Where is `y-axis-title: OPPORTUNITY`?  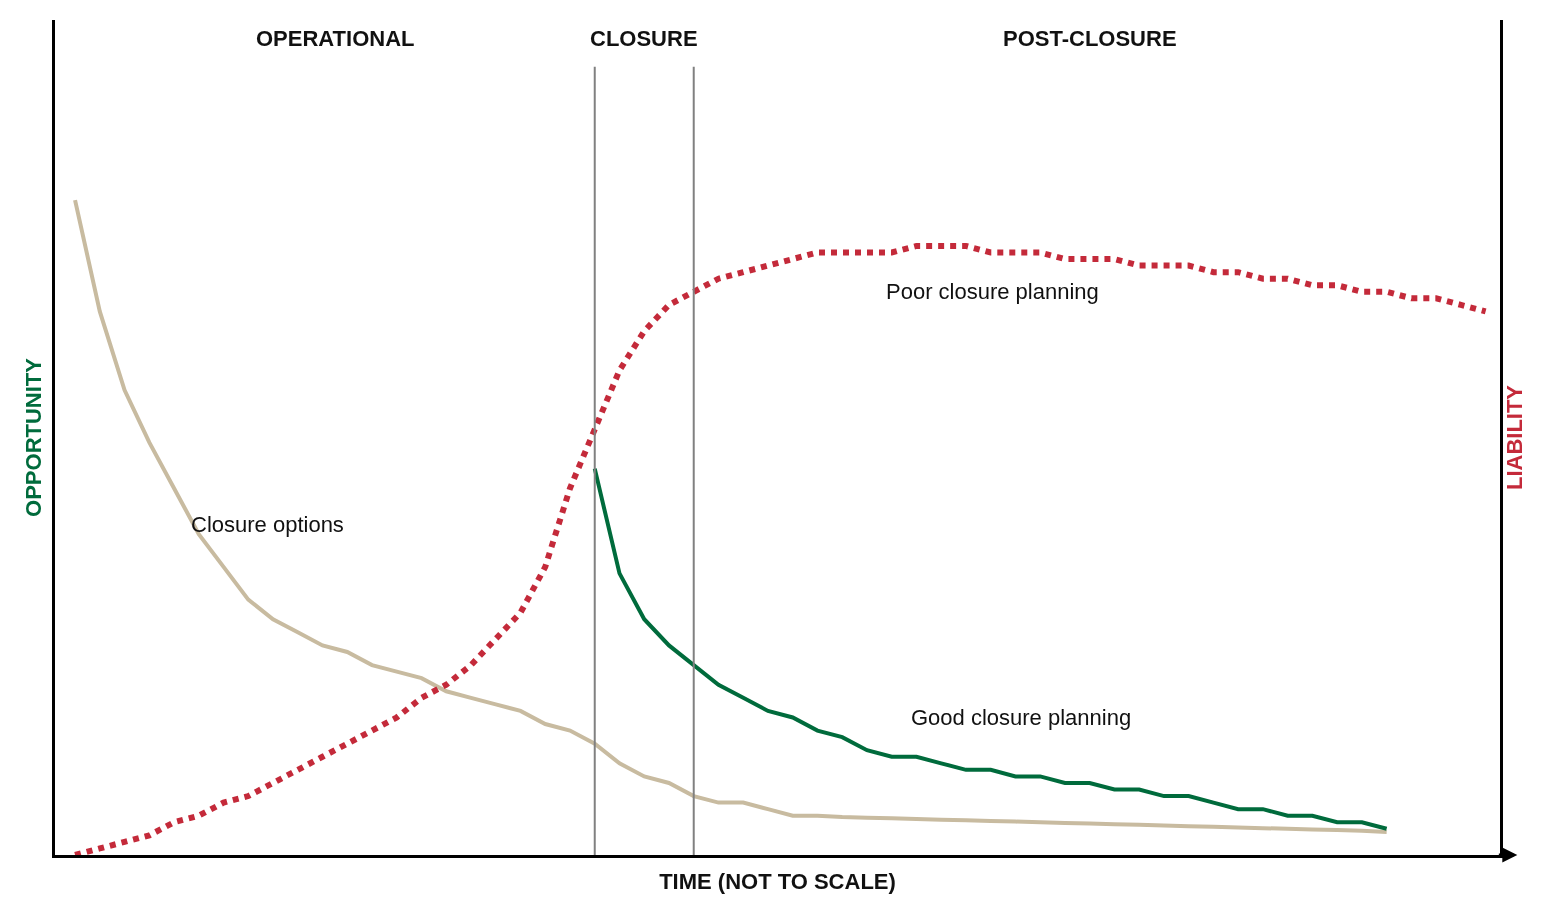 y-axis-title: OPPORTUNITY is located at coordinates (33, 437).